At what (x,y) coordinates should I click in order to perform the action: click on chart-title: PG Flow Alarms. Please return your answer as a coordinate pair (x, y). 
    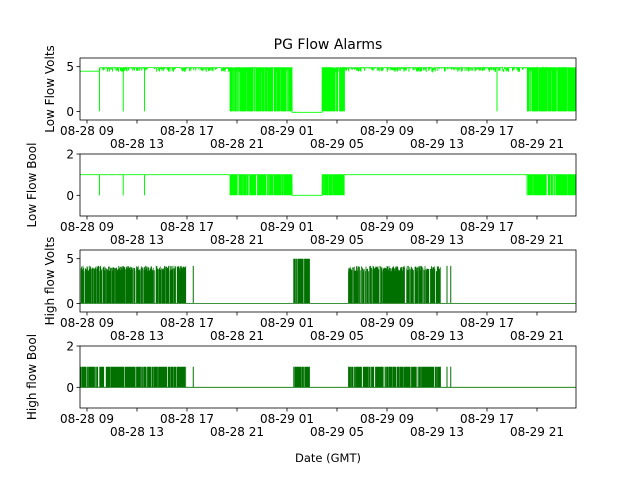
    Looking at the image, I should click on (328, 45).